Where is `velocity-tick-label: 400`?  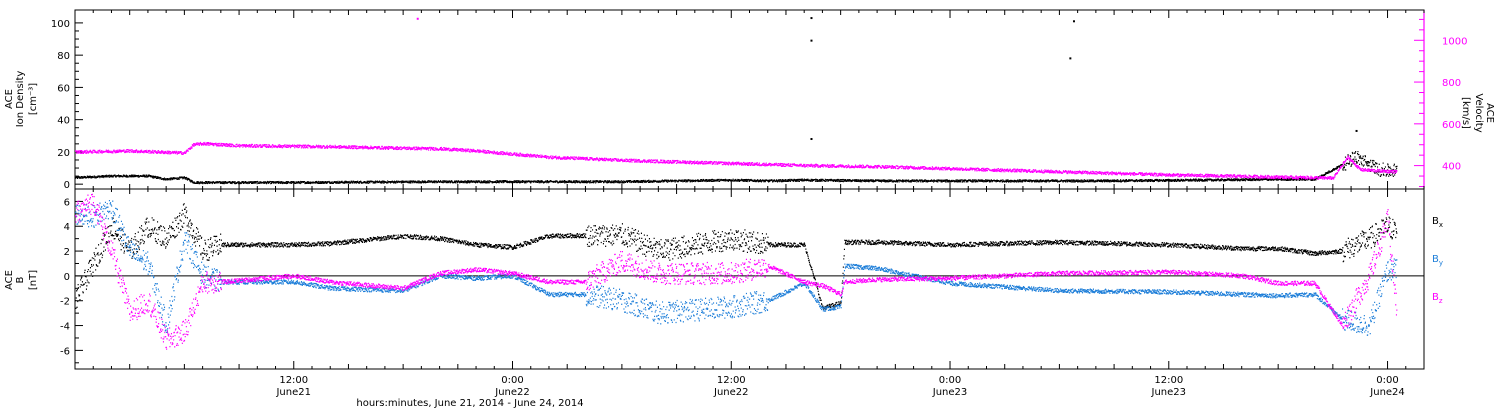
velocity-tick-label: 400 is located at coordinates (1451, 167).